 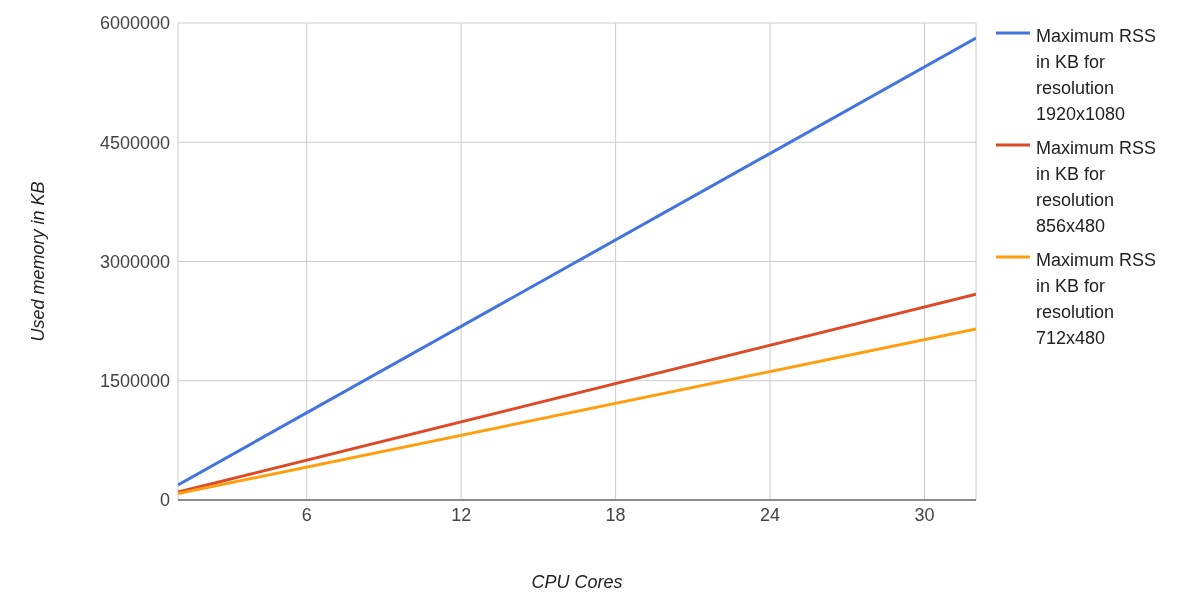 I want to click on x-tick-label: 6, so click(x=306, y=514).